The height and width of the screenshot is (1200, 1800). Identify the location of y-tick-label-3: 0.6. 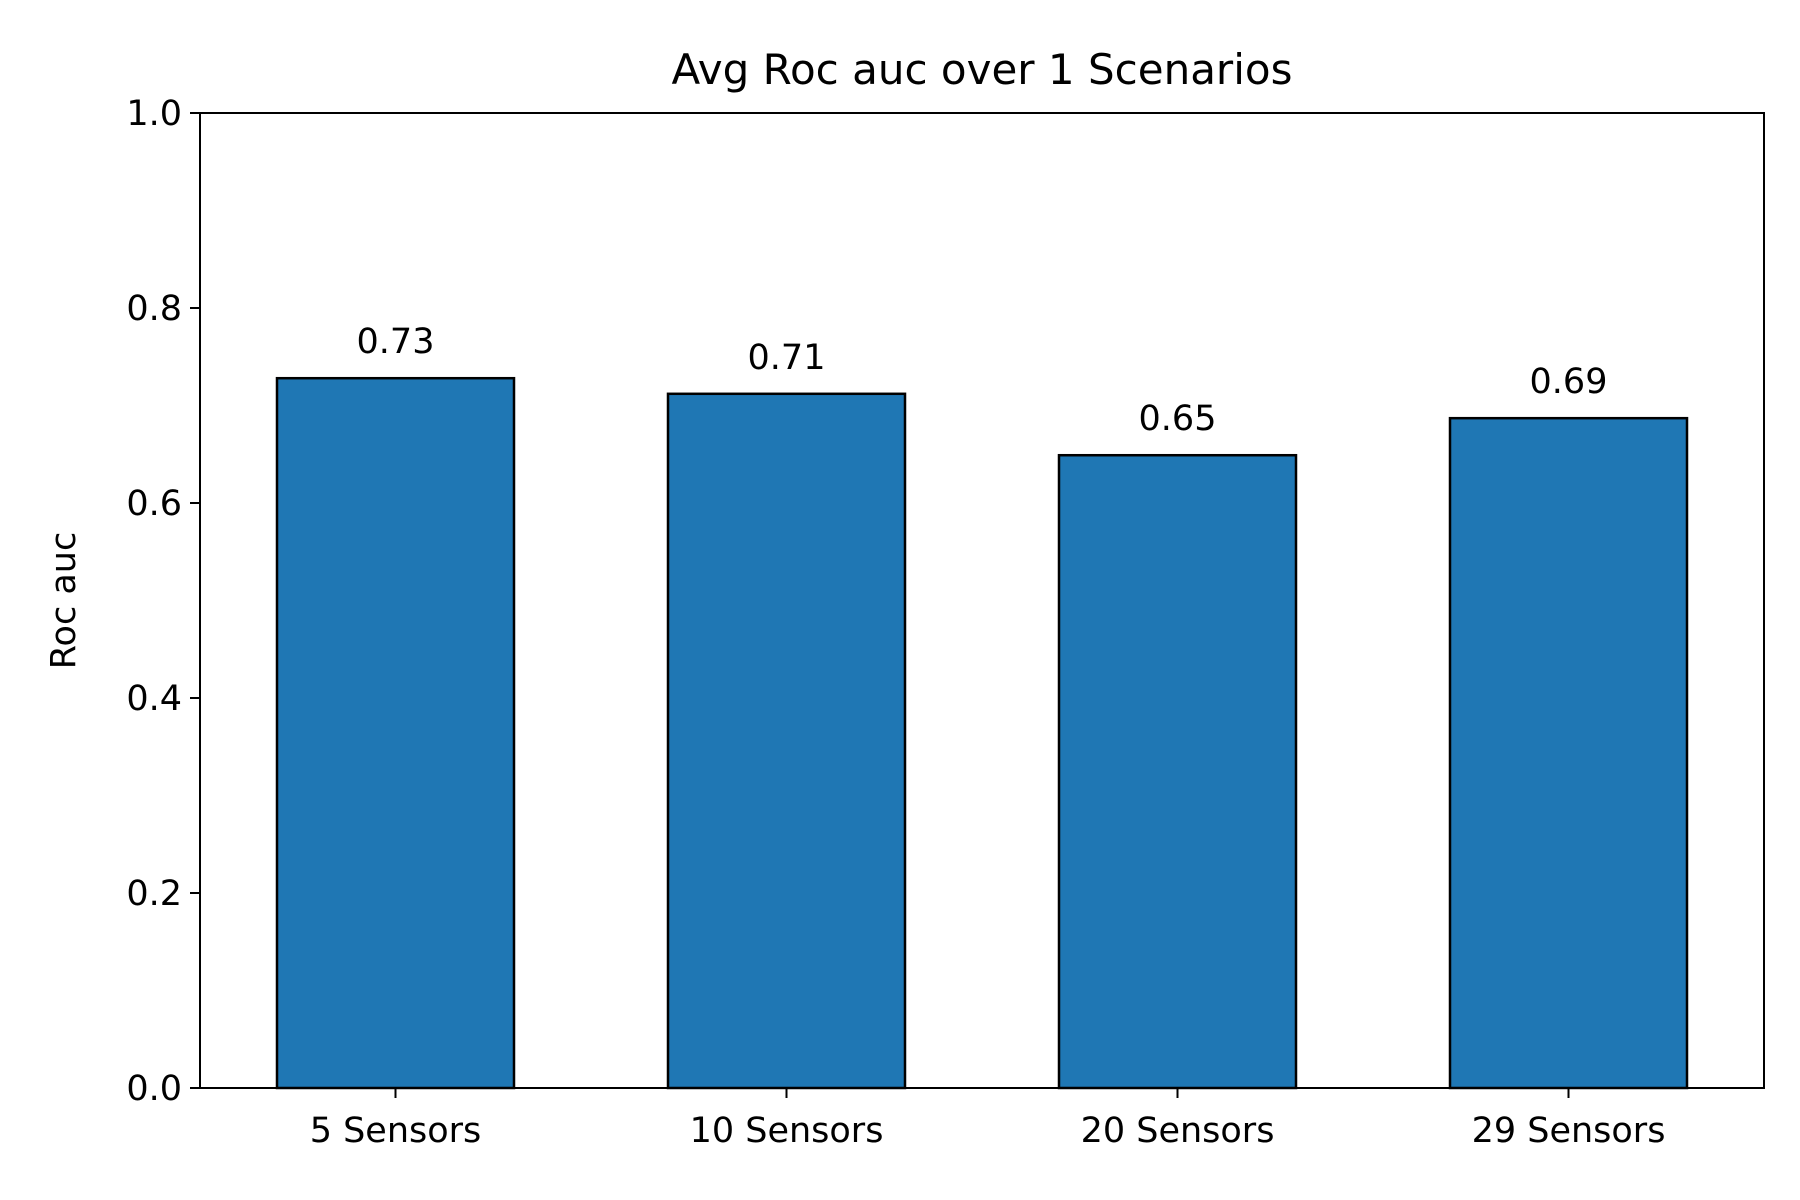
(154, 504).